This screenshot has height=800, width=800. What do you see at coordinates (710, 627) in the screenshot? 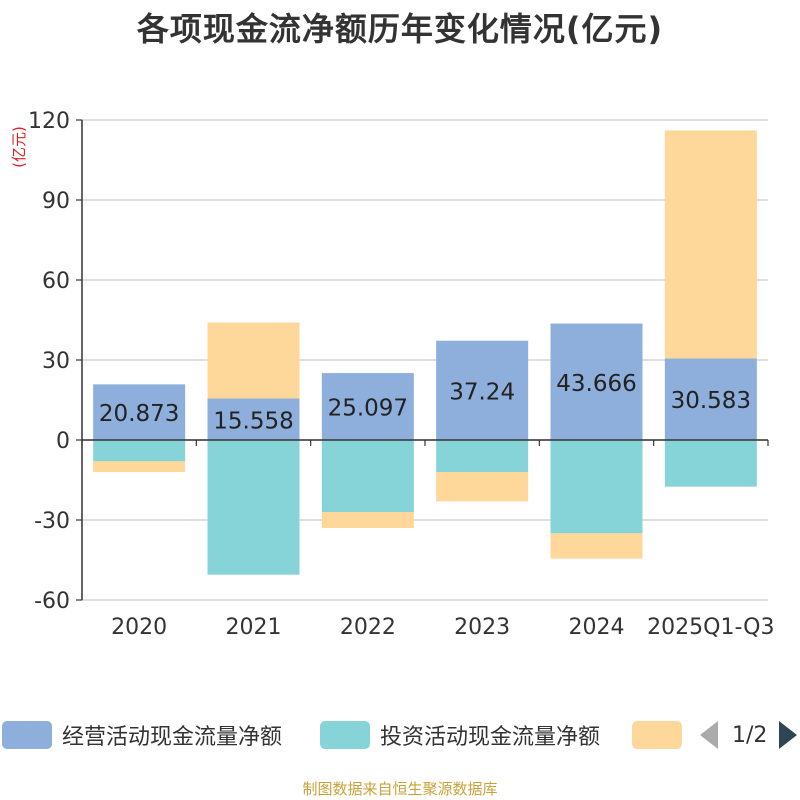
I see `x-tick-label: 2025Q1-Q3` at bounding box center [710, 627].